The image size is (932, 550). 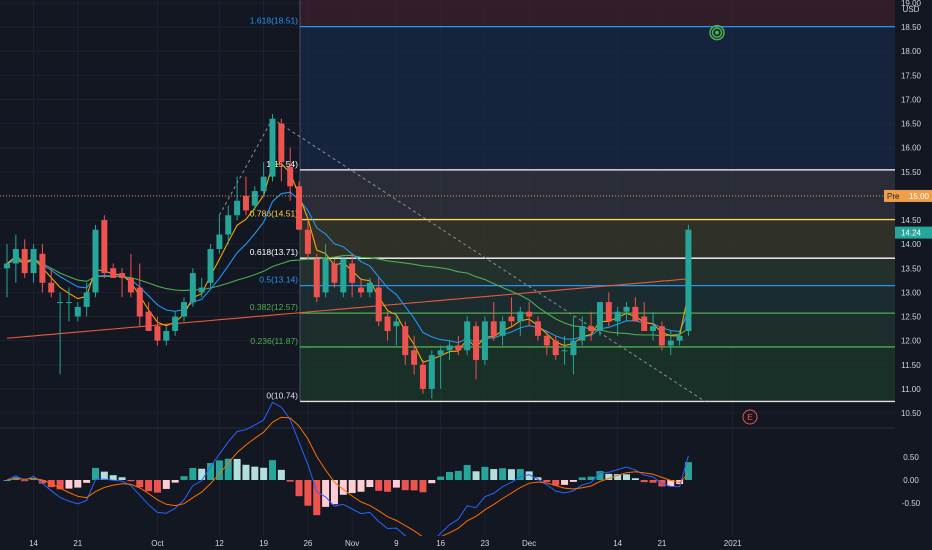 What do you see at coordinates (913, 275) in the screenshot?
I see `axis-background` at bounding box center [913, 275].